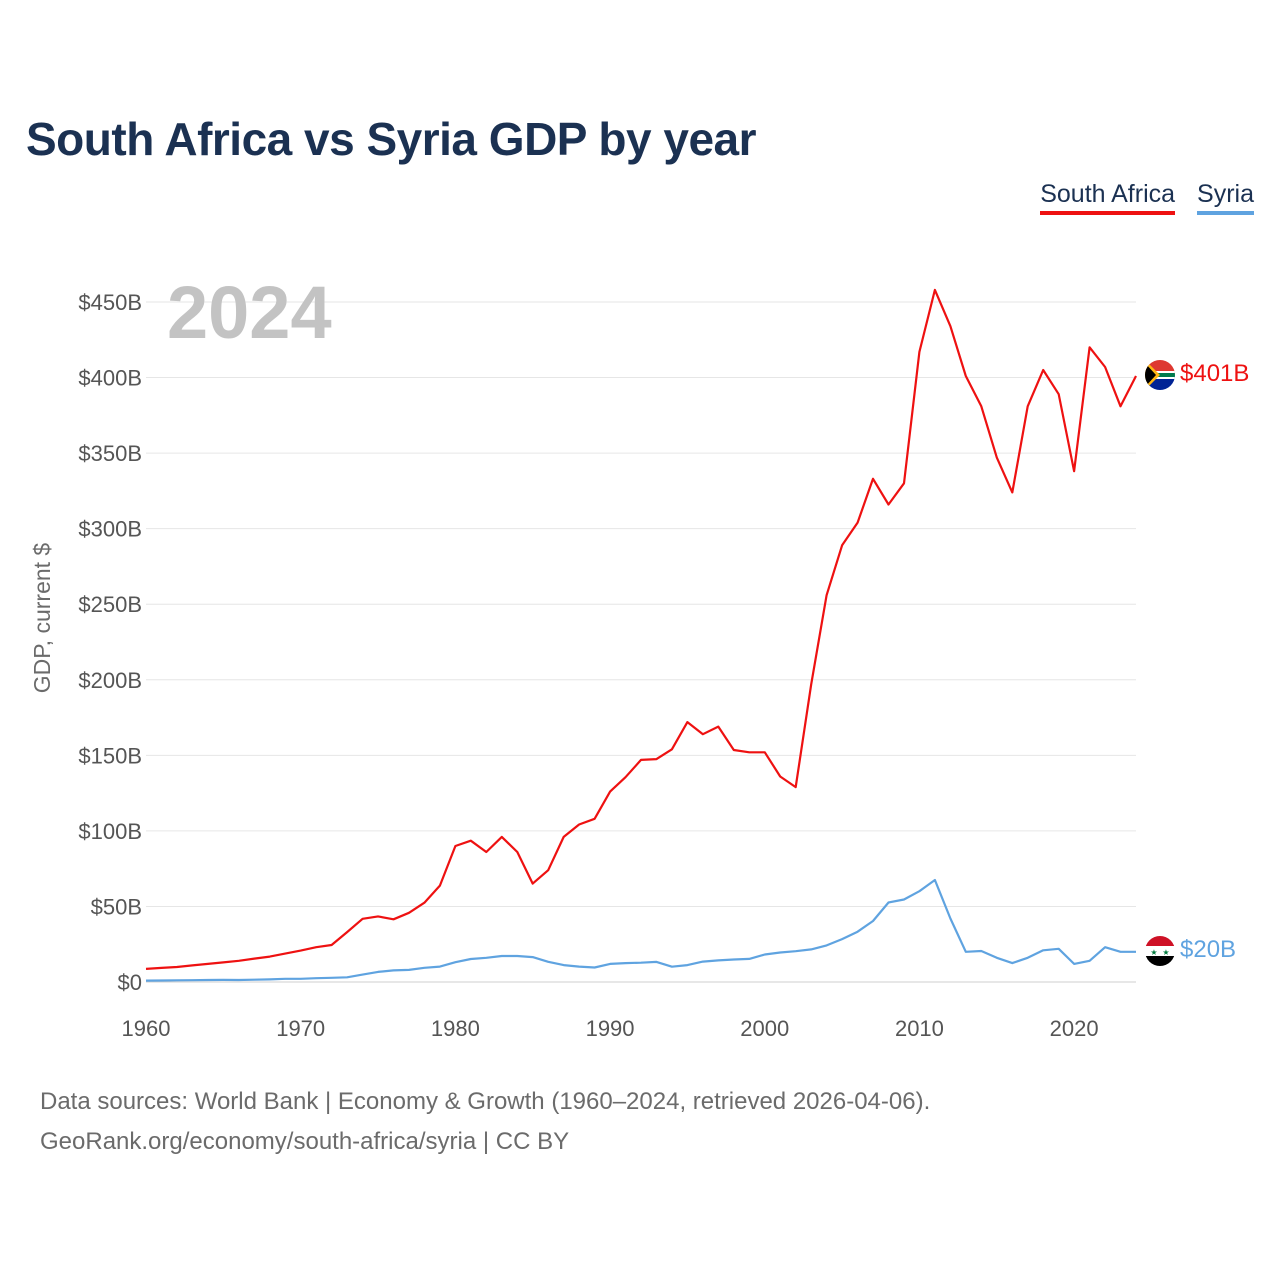  I want to click on y-tick-label: $100B, so click(110, 831).